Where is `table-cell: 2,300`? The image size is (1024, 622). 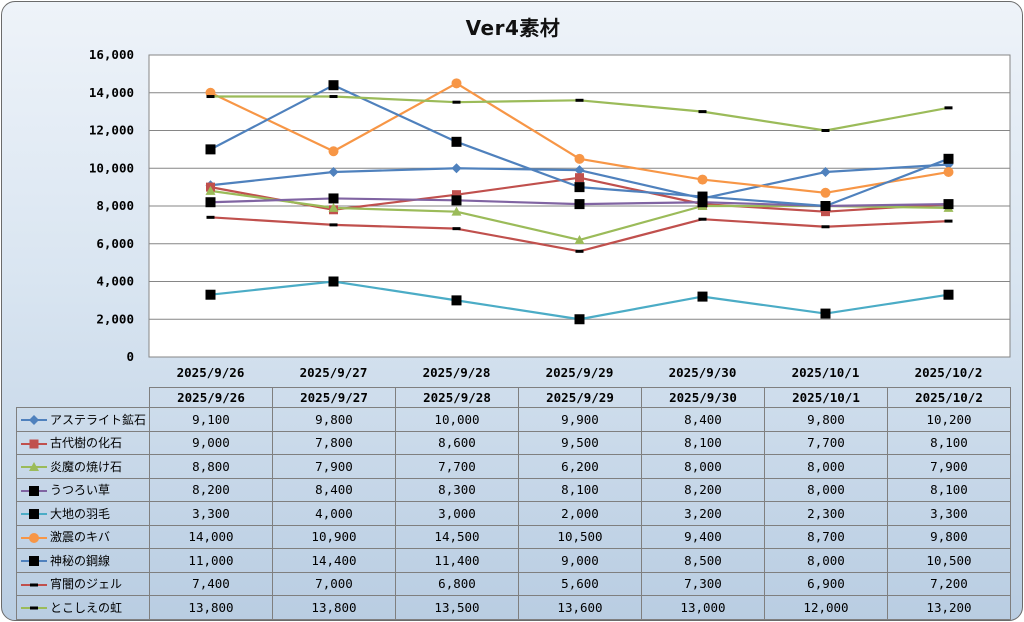
table-cell: 2,300 is located at coordinates (826, 513).